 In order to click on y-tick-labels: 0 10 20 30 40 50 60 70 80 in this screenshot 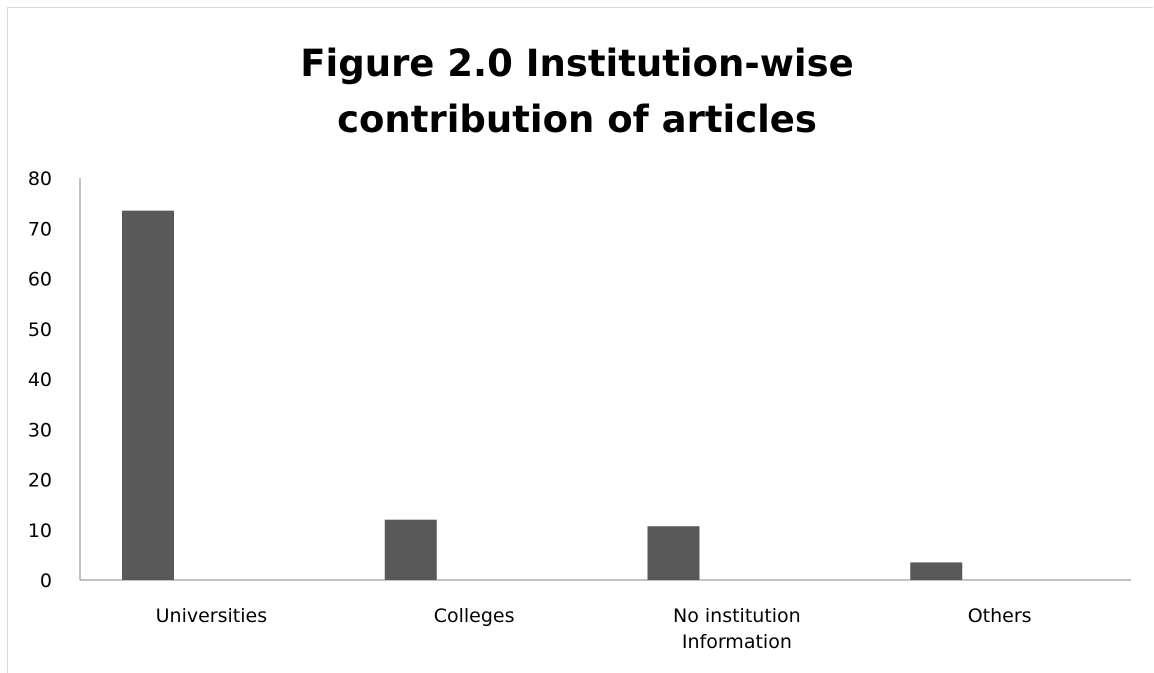, I will do `click(40, 380)`.